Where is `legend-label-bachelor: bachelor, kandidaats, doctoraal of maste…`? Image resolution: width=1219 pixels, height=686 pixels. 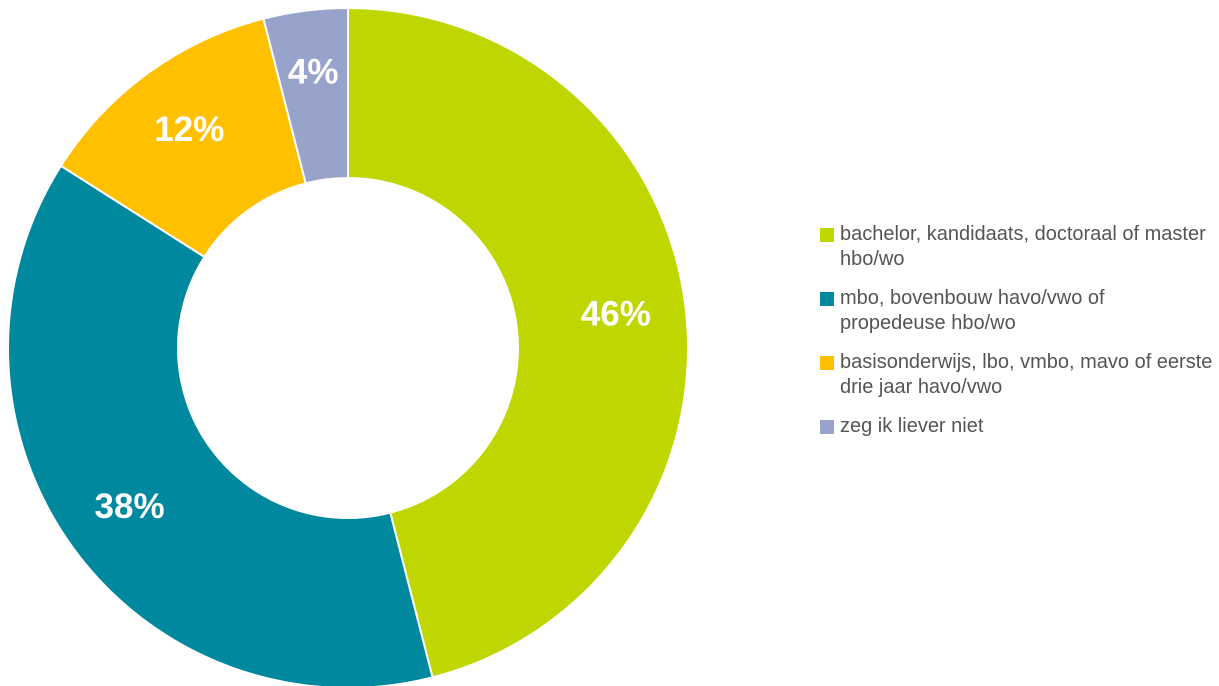
legend-label-bachelor: bachelor, kandidaats, doctoraal of maste… is located at coordinates (1023, 246).